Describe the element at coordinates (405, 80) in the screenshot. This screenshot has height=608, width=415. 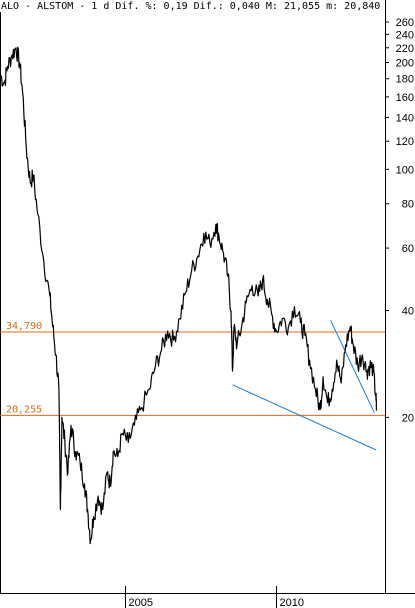
I see `y-tick-label: 180` at that location.